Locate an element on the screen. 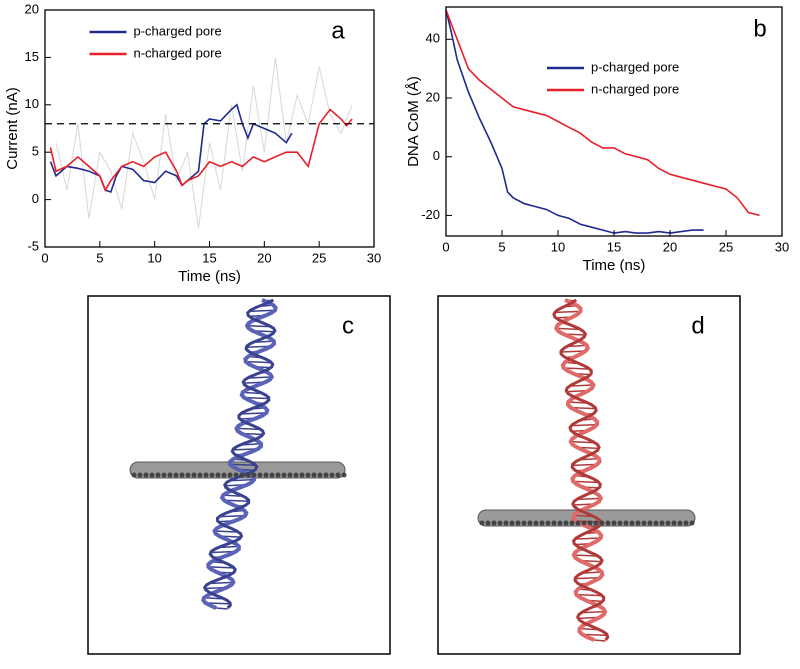 The height and width of the screenshot is (669, 800). panel-label: a is located at coordinates (338, 30).